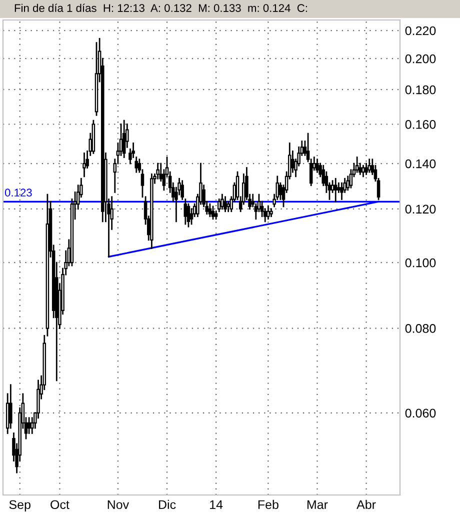 The width and height of the screenshot is (460, 515). I want to click on x-tick-label: Oct, so click(60, 505).